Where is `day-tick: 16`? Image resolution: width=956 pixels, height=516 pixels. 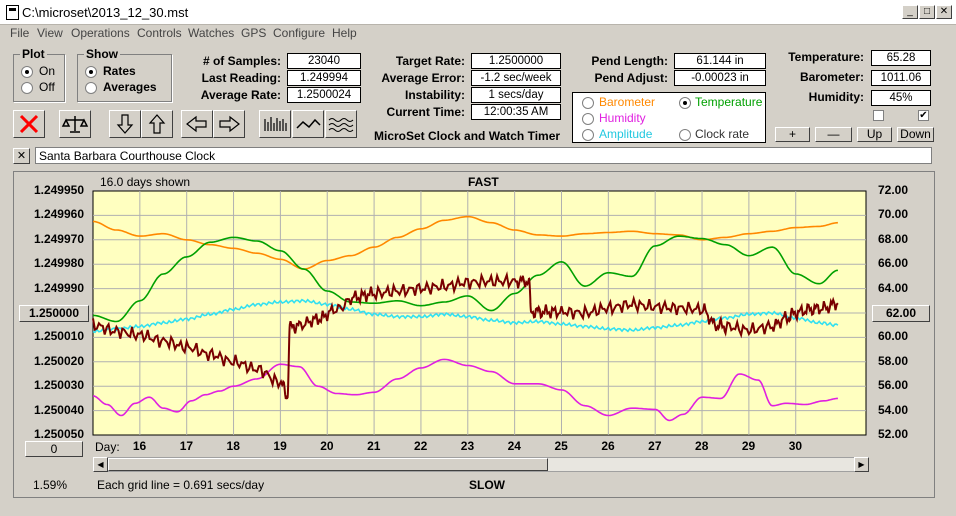
day-tick: 16 is located at coordinates (139, 446).